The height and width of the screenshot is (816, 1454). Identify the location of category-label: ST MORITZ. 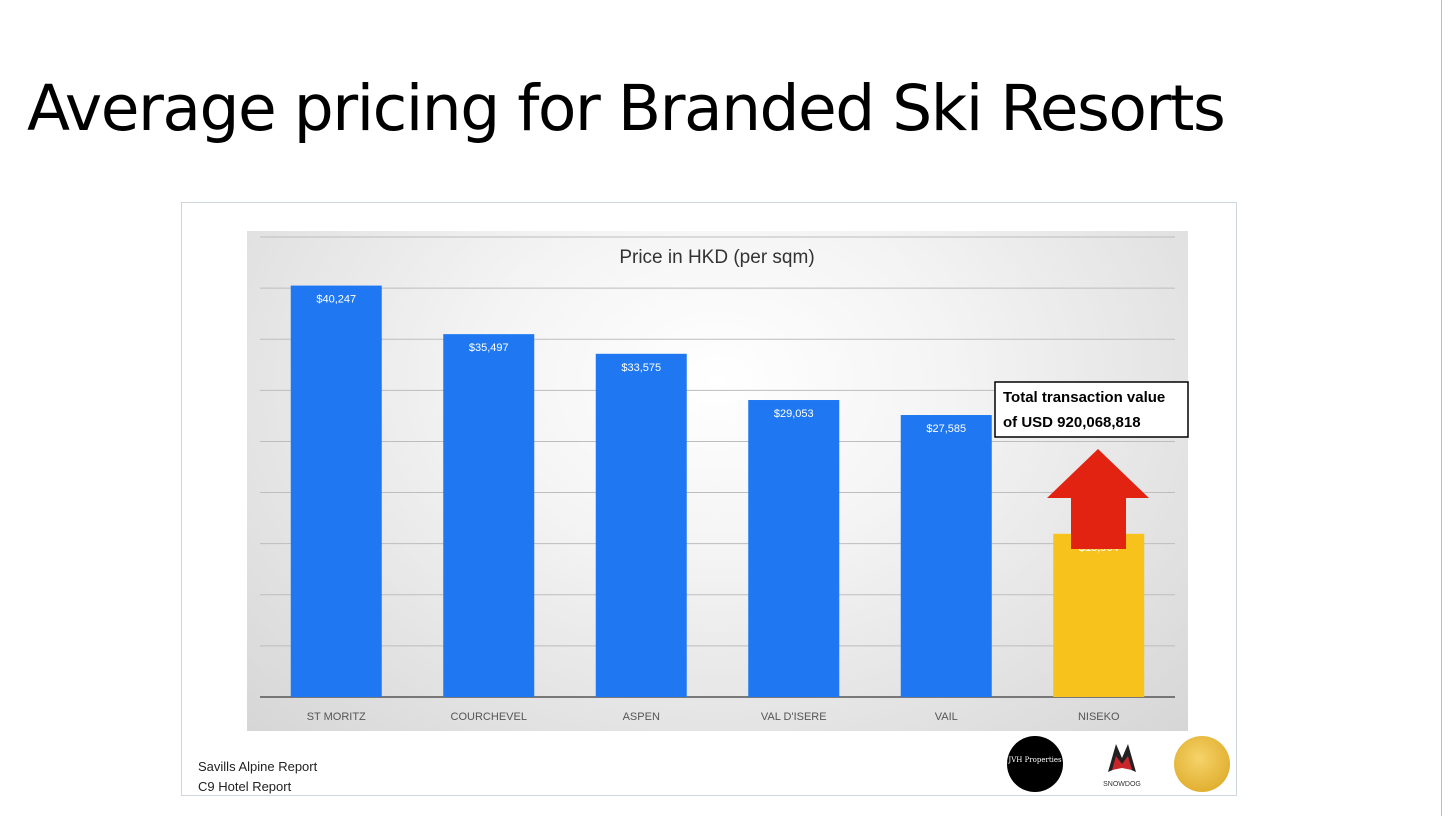
(336, 717).